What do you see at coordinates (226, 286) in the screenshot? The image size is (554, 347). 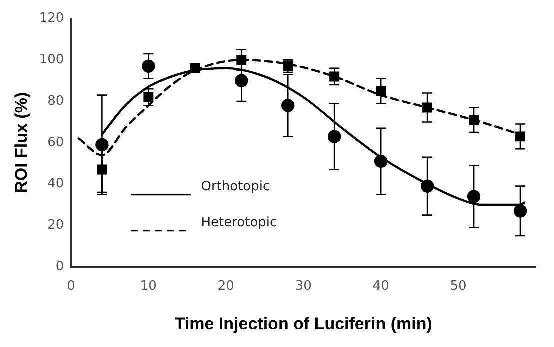 I see `x-tick-label: 20` at bounding box center [226, 286].